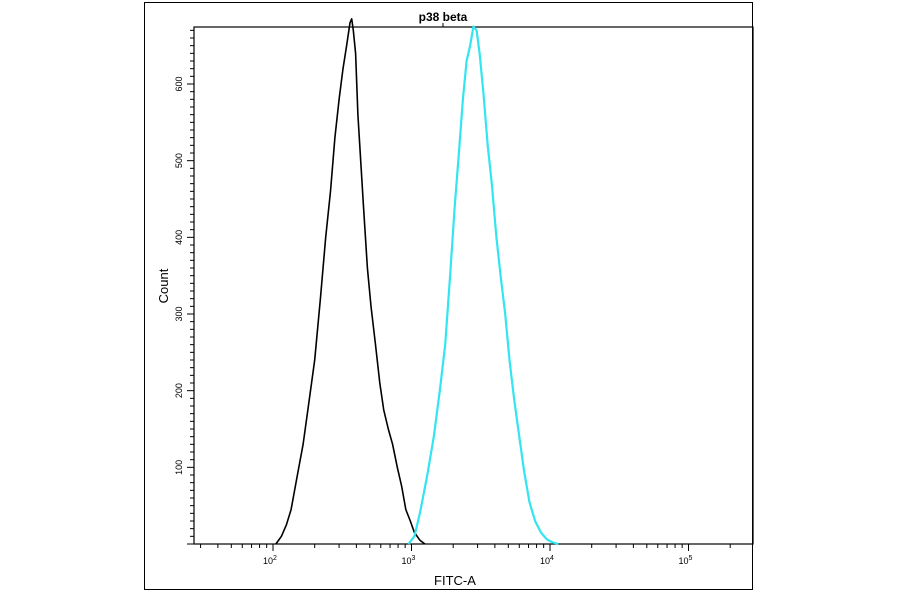 The width and height of the screenshot is (900, 594). I want to click on x-tick-label: 10², so click(270, 560).